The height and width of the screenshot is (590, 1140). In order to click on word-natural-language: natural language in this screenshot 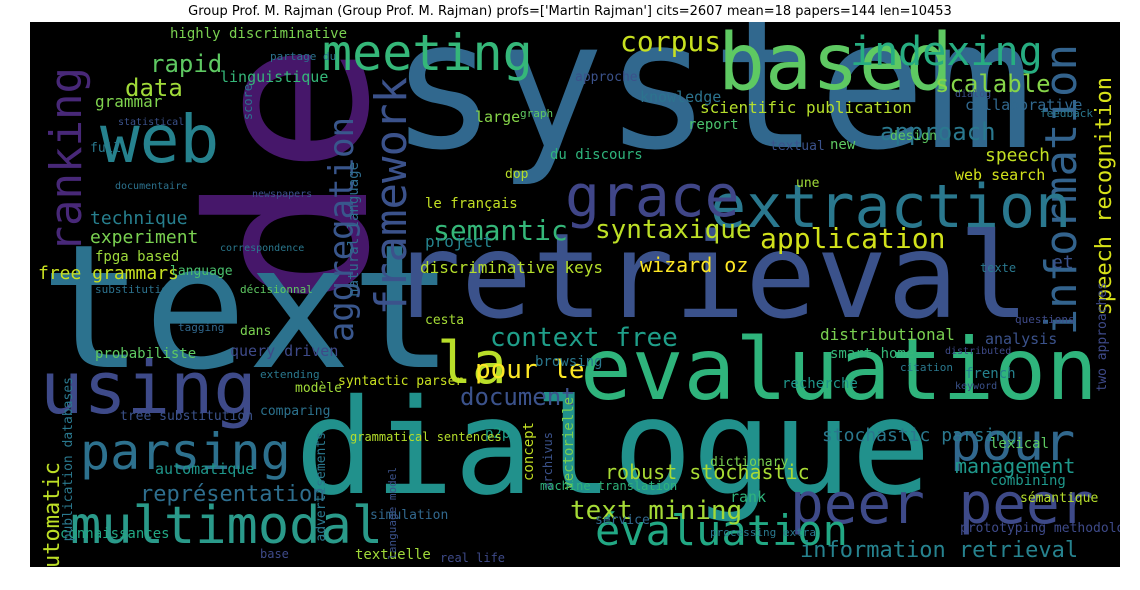, I will do `click(354, 229)`.